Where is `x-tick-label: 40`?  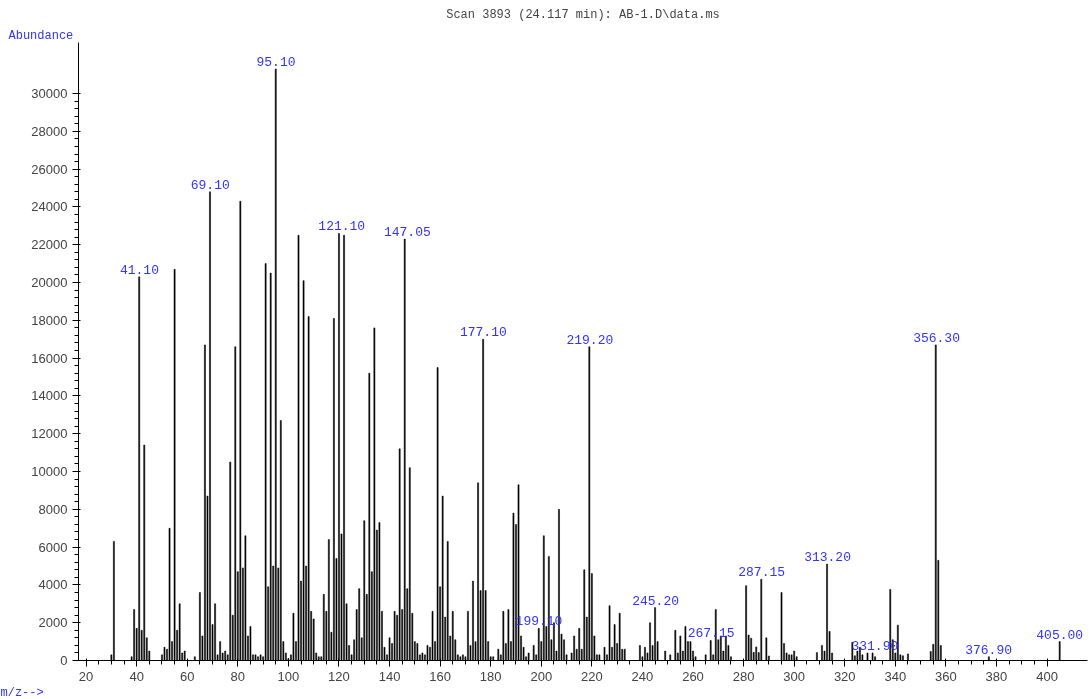 x-tick-label: 40 is located at coordinates (136, 676).